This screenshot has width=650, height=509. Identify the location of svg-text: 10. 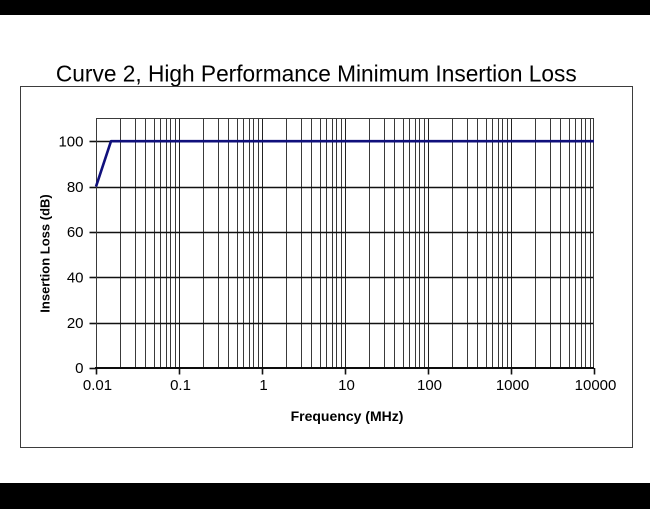
(346, 385).